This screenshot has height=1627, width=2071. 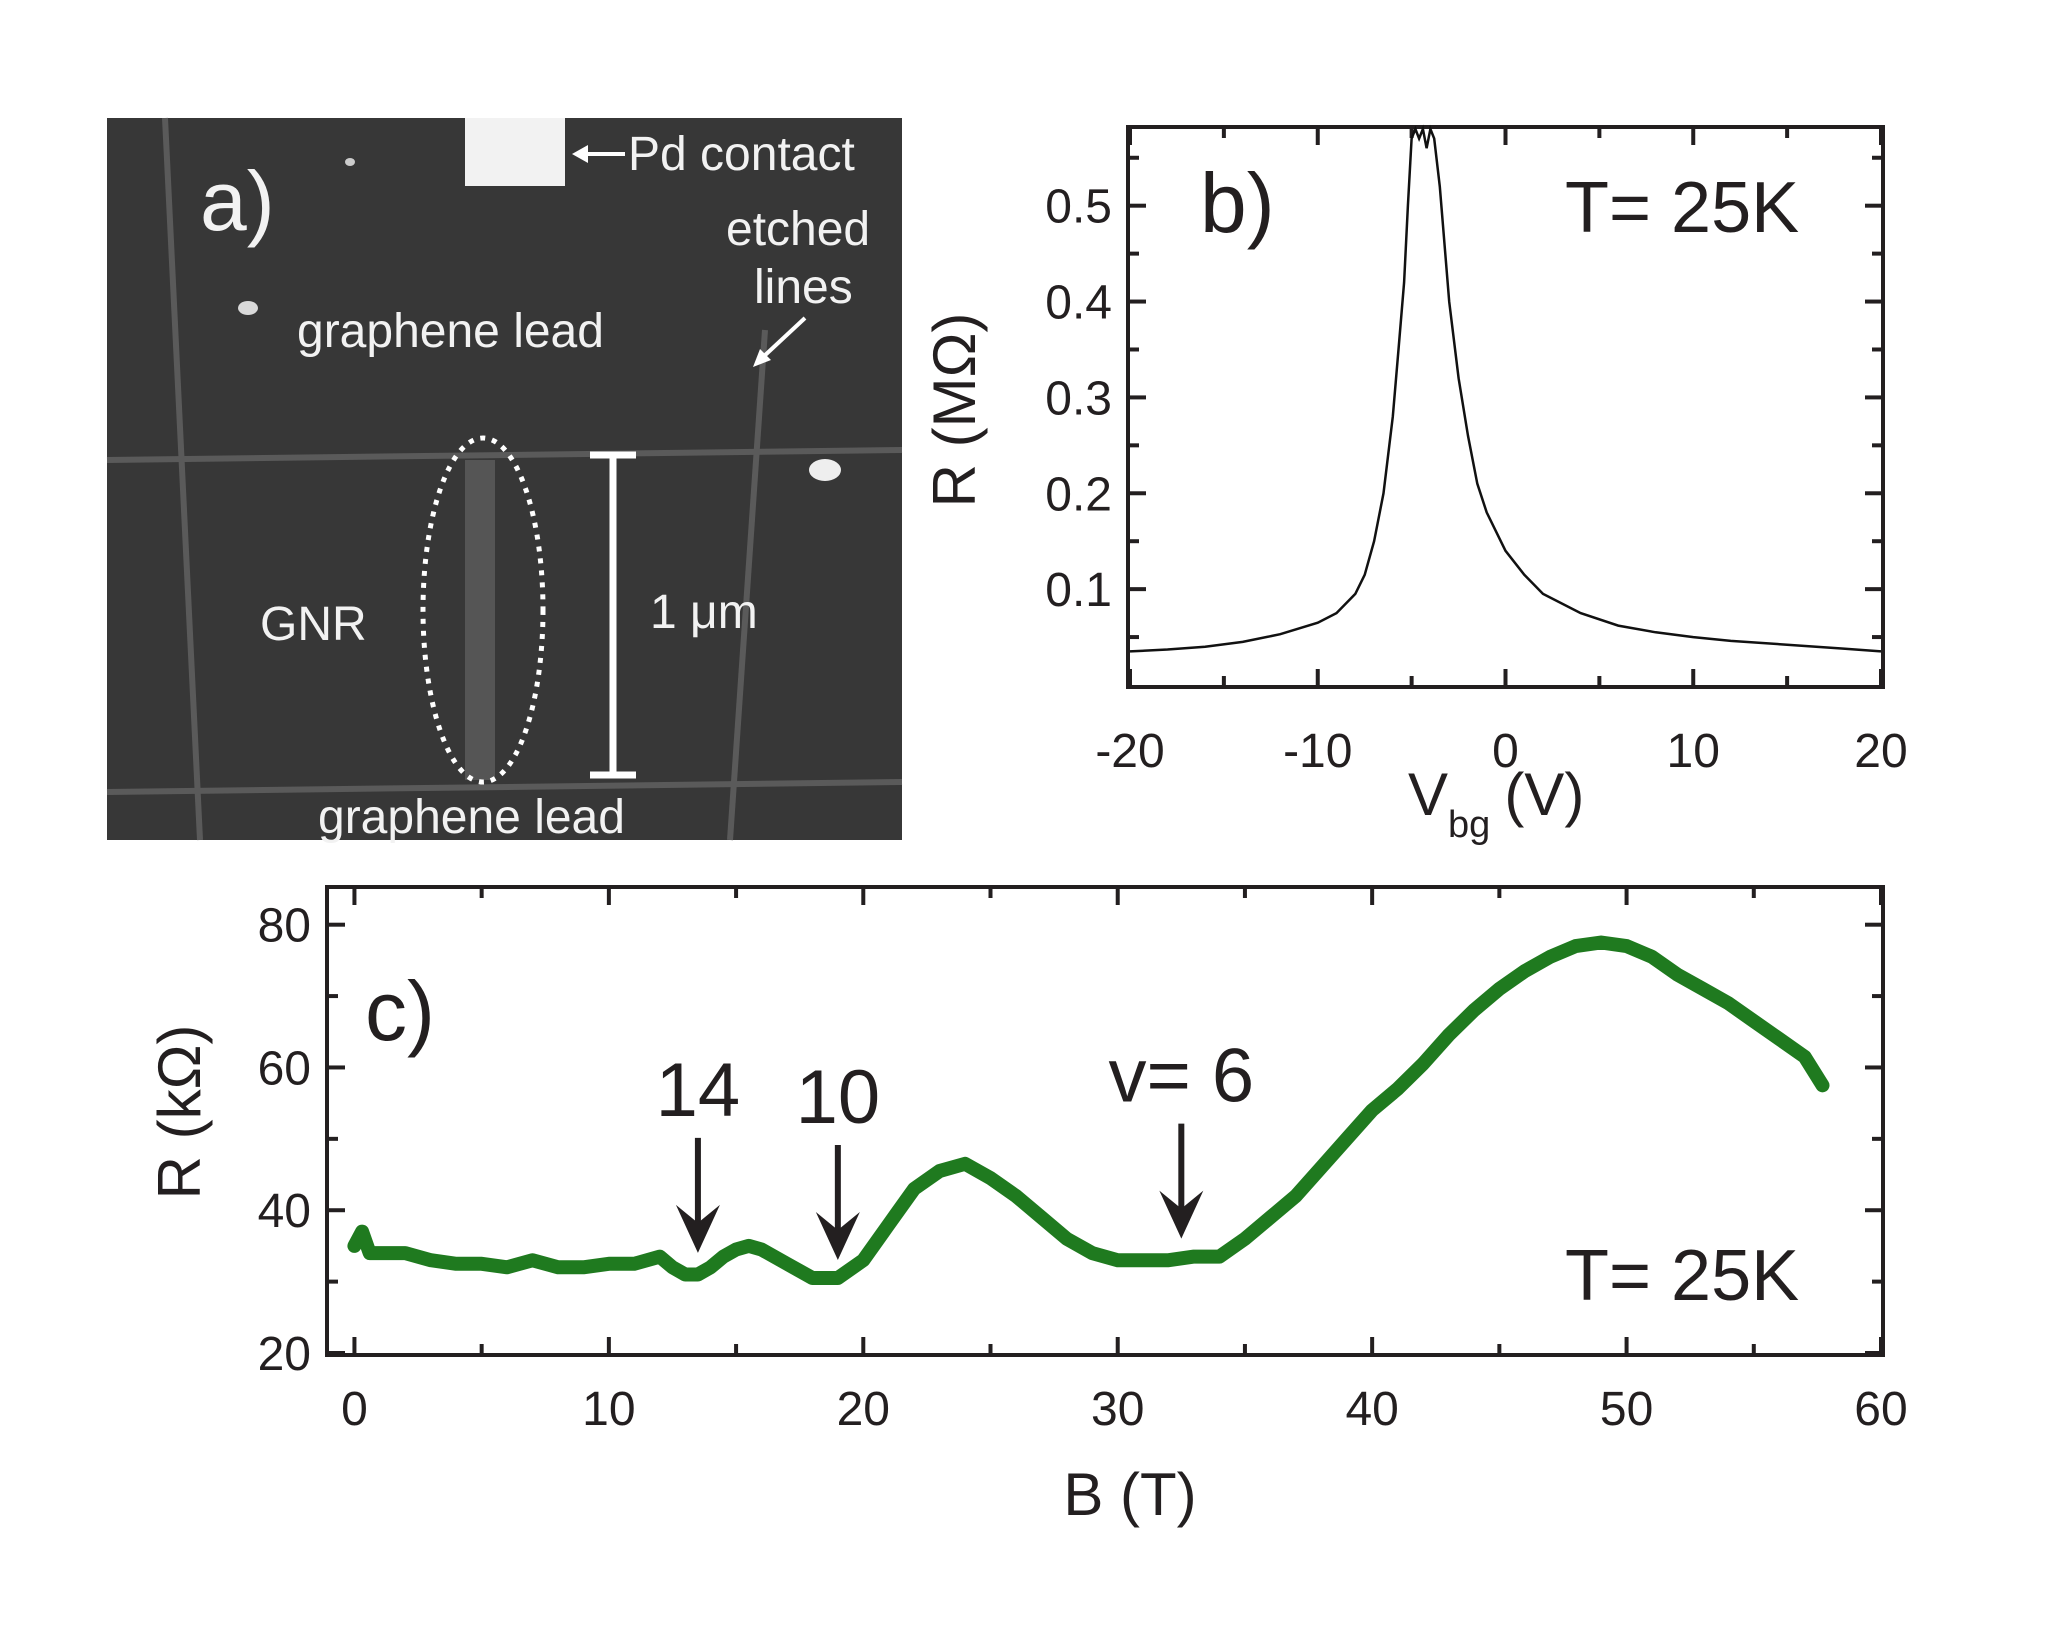 I want to click on panel-b-y-axis-title: R (MΩ), so click(x=954, y=410).